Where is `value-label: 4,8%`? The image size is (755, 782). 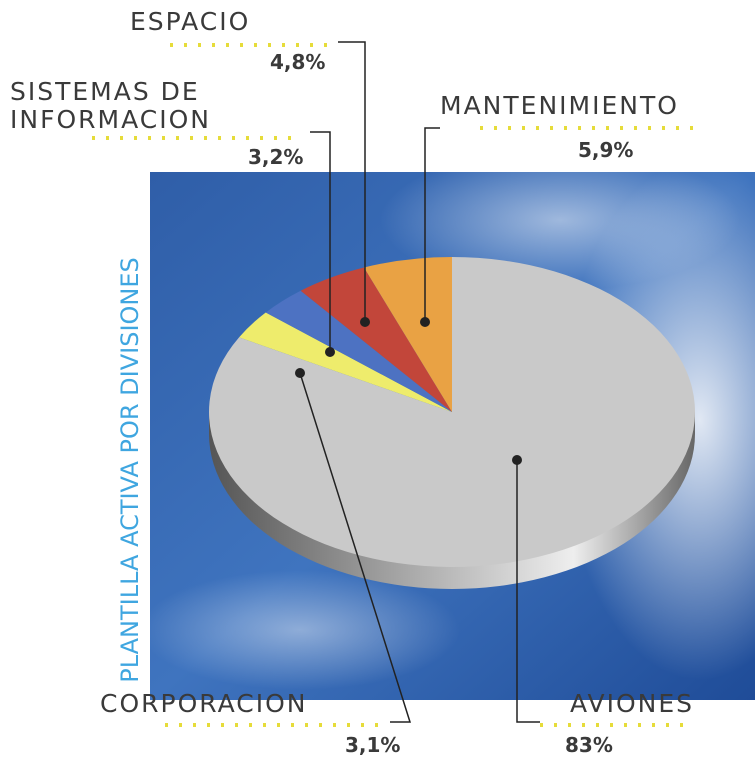
value-label: 4,8% is located at coordinates (298, 62).